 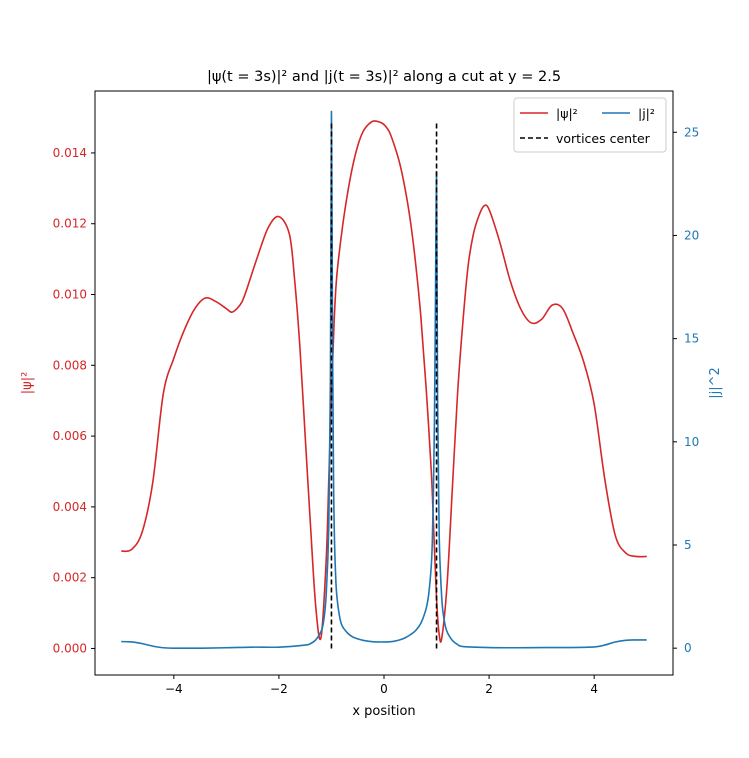 What do you see at coordinates (691, 235) in the screenshot?
I see `right-y-tick-label: 20` at bounding box center [691, 235].